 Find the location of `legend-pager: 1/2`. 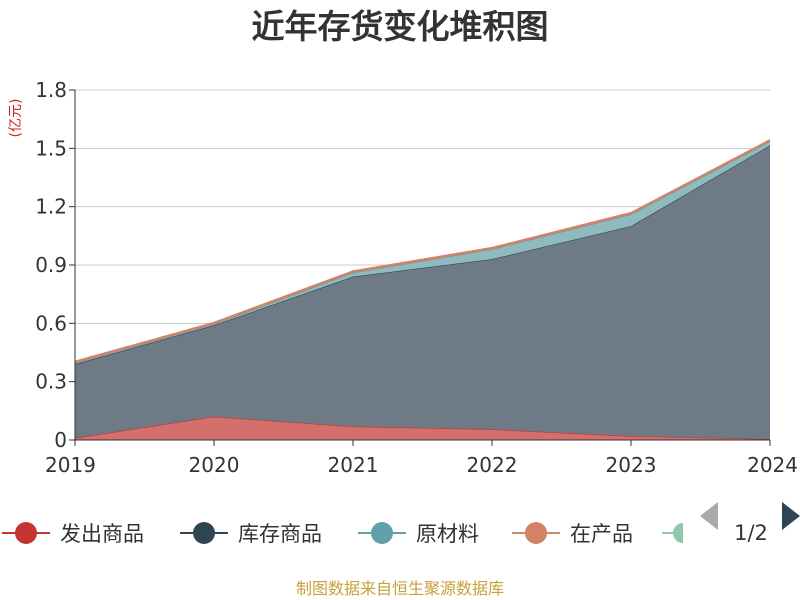

legend-pager: 1/2 is located at coordinates (750, 523).